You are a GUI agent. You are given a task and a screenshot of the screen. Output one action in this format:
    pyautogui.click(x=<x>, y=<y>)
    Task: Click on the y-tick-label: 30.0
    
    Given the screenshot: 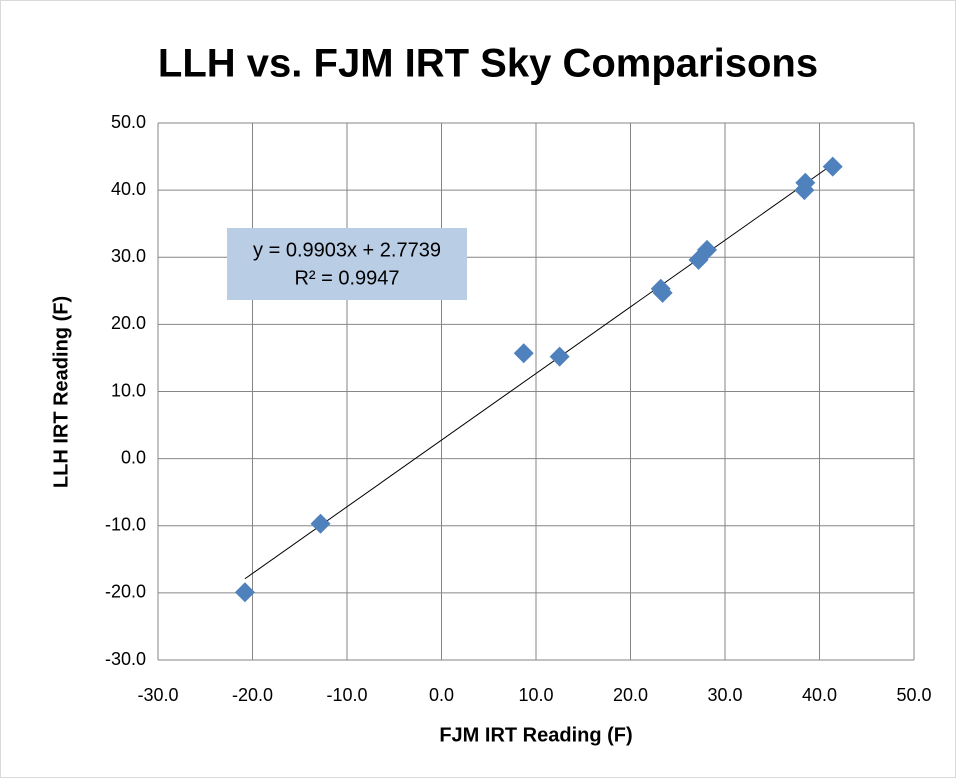 What is the action you would take?
    pyautogui.click(x=128, y=256)
    